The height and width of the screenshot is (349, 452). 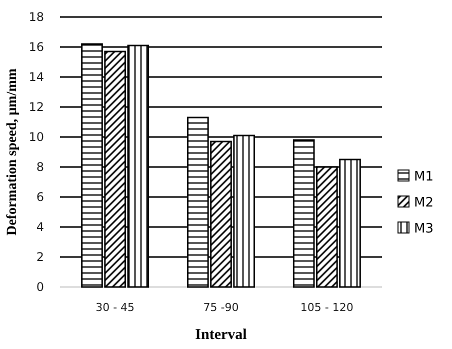 I want to click on legend-label: M3, so click(x=424, y=229).